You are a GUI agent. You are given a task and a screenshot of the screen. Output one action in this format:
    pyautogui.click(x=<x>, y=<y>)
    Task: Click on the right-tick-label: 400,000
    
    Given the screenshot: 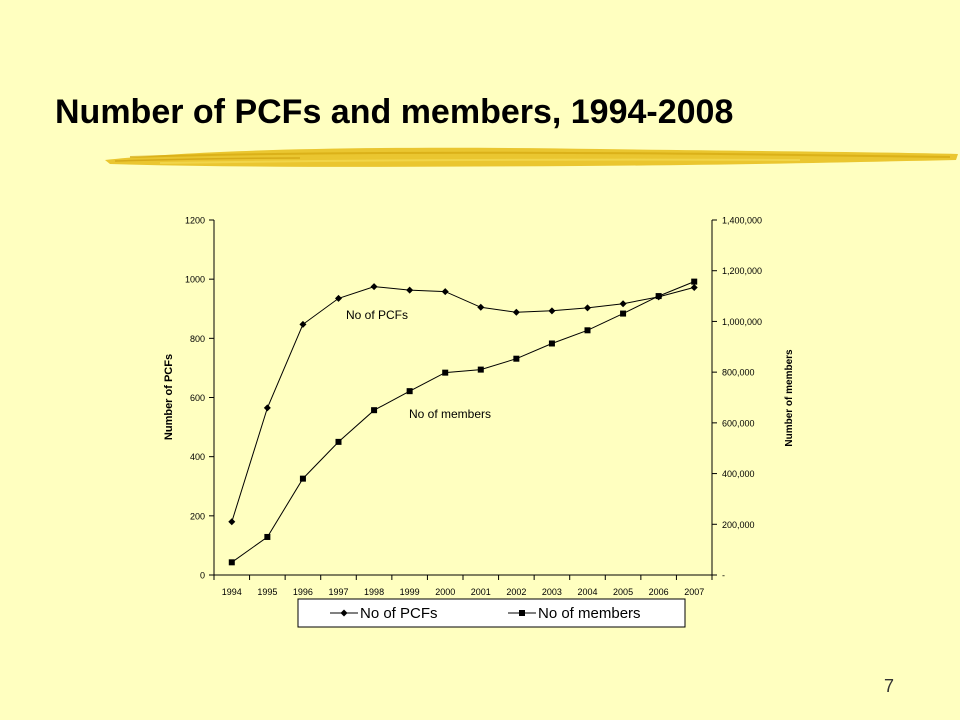 What is the action you would take?
    pyautogui.click(x=738, y=474)
    